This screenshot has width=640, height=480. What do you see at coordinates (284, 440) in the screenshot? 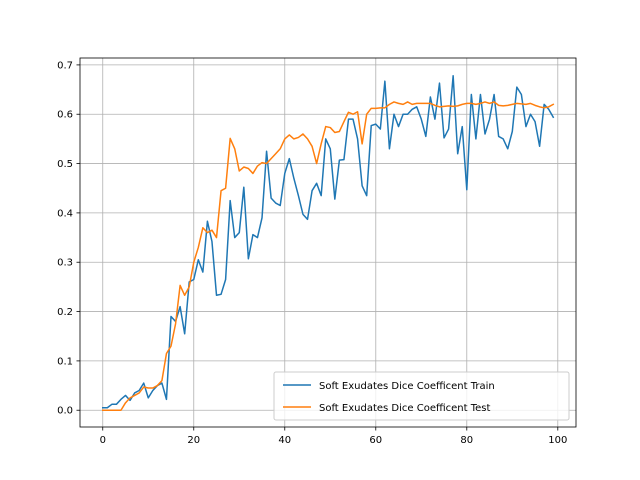
I see `x-tick-label: 40` at bounding box center [284, 440].